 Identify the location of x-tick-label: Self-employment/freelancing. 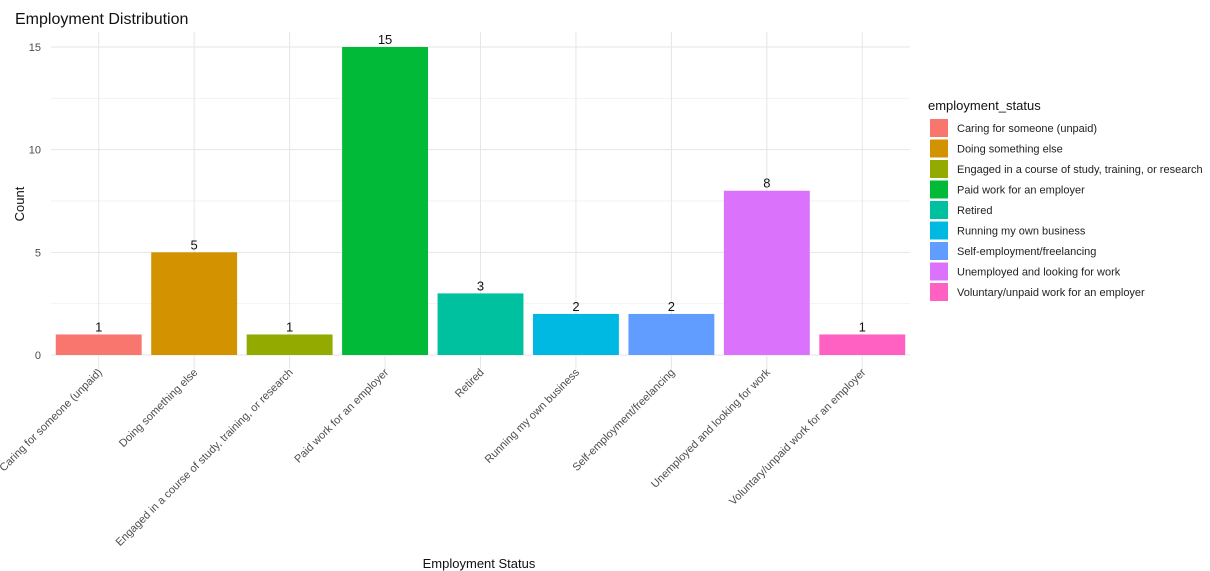
(623, 420).